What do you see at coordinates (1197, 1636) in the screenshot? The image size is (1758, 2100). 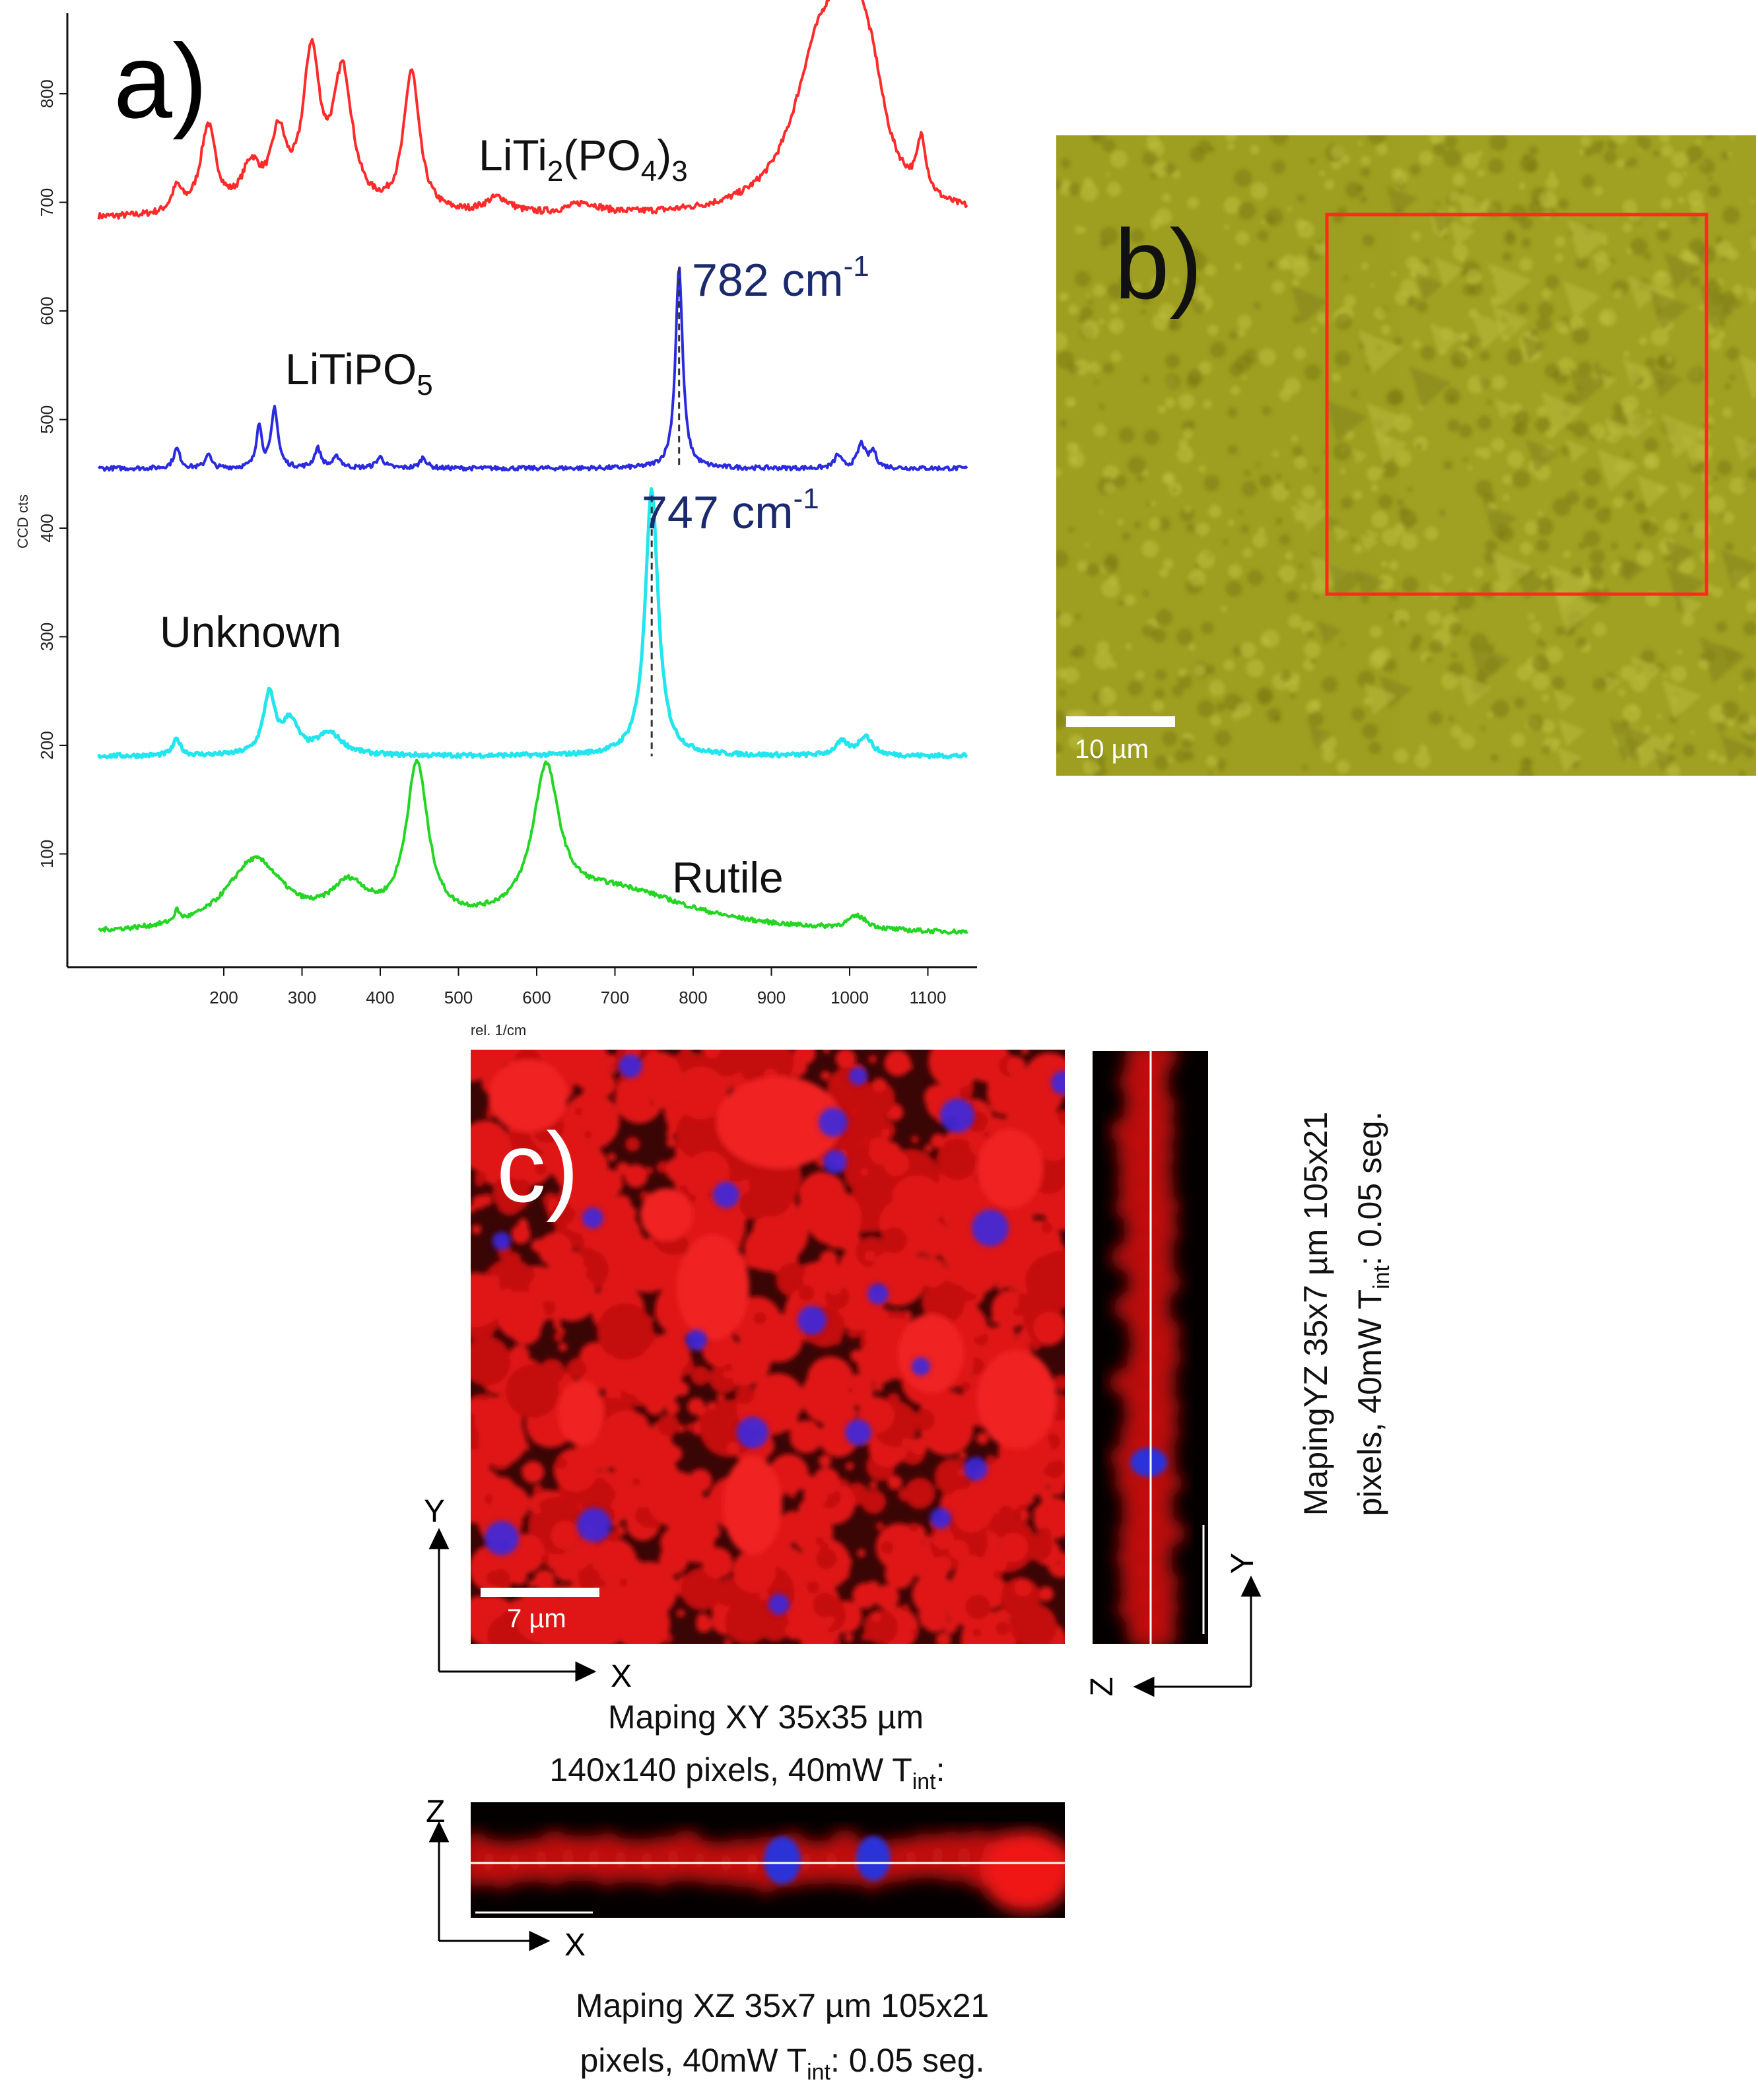 I see `yz-axes-arrows` at bounding box center [1197, 1636].